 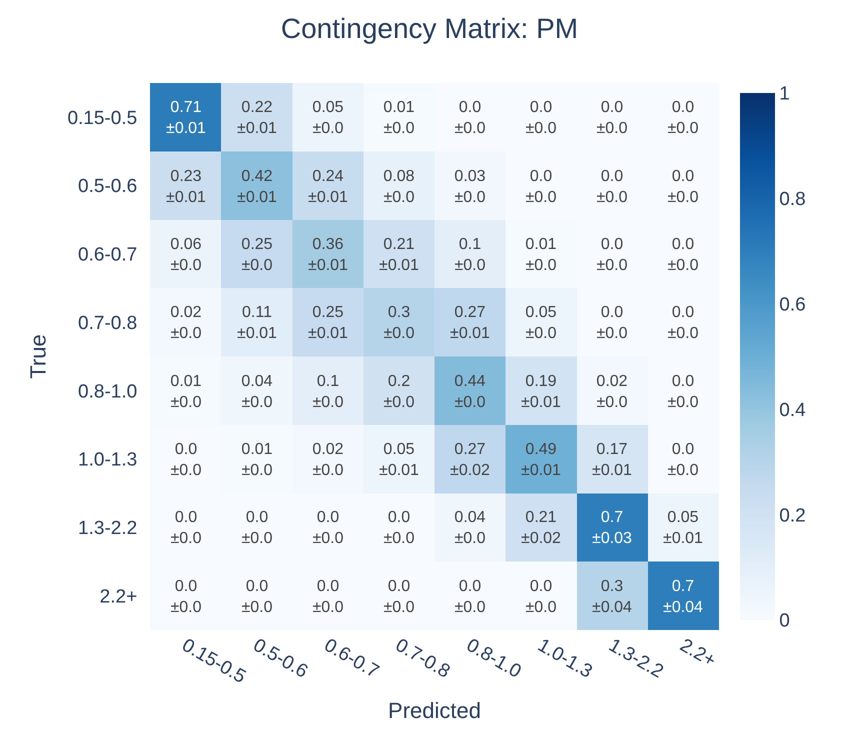 What do you see at coordinates (792, 410) in the screenshot?
I see `color-bar-label: 0.4` at bounding box center [792, 410].